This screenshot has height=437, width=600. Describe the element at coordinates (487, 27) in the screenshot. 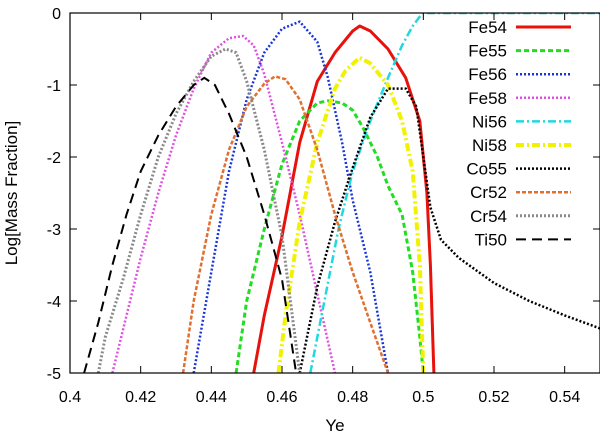

I see `legend-label-fe54: Fe54` at that location.